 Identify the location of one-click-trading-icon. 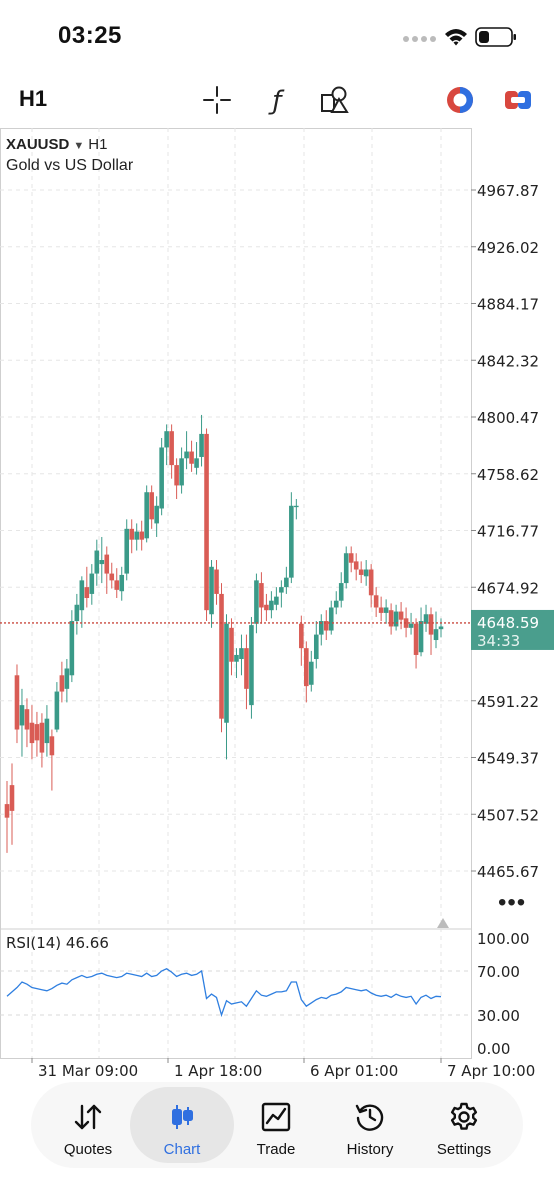
(460, 100).